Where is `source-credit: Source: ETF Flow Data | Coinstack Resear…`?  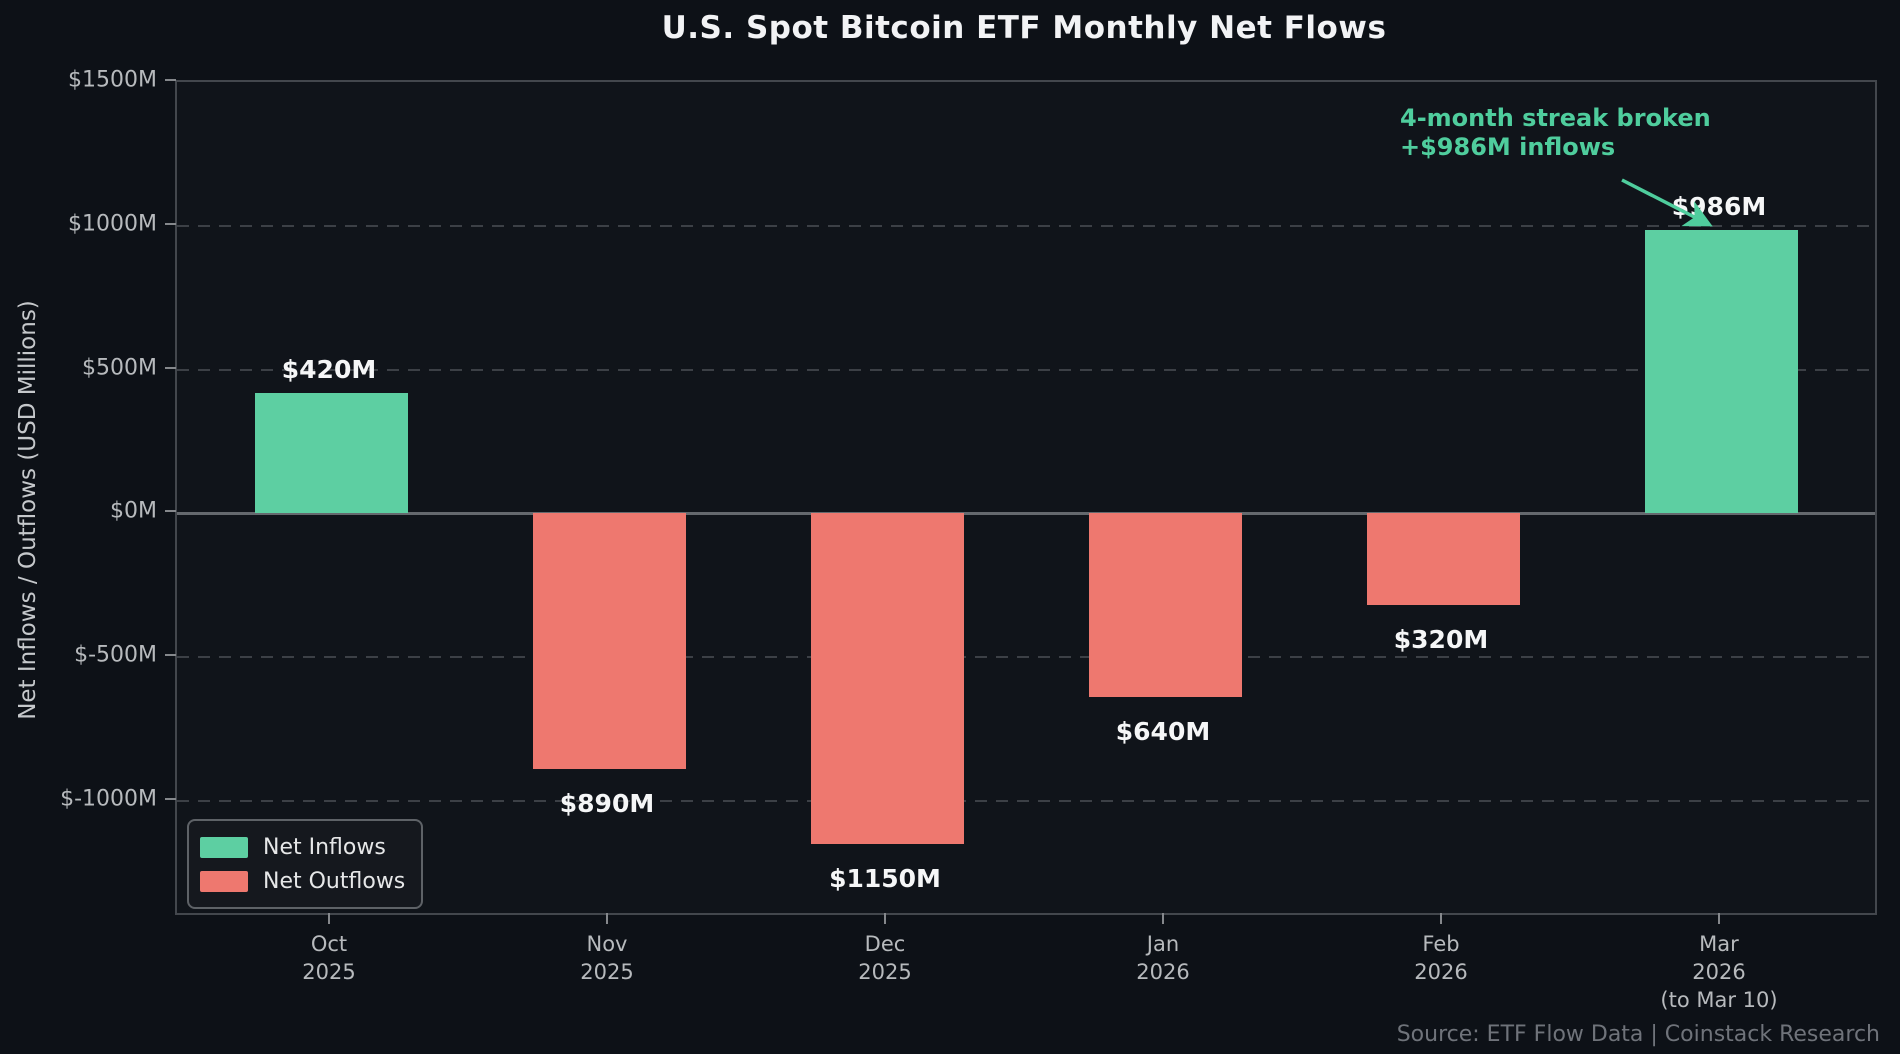 source-credit: Source: ETF Flow Data | Coinstack Resear… is located at coordinates (1638, 1034).